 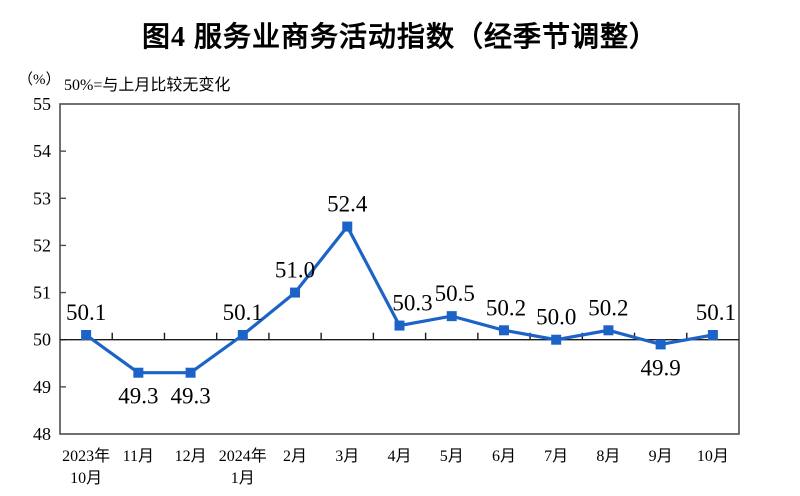 What do you see at coordinates (191, 456) in the screenshot?
I see `x-tick-label: 12月` at bounding box center [191, 456].